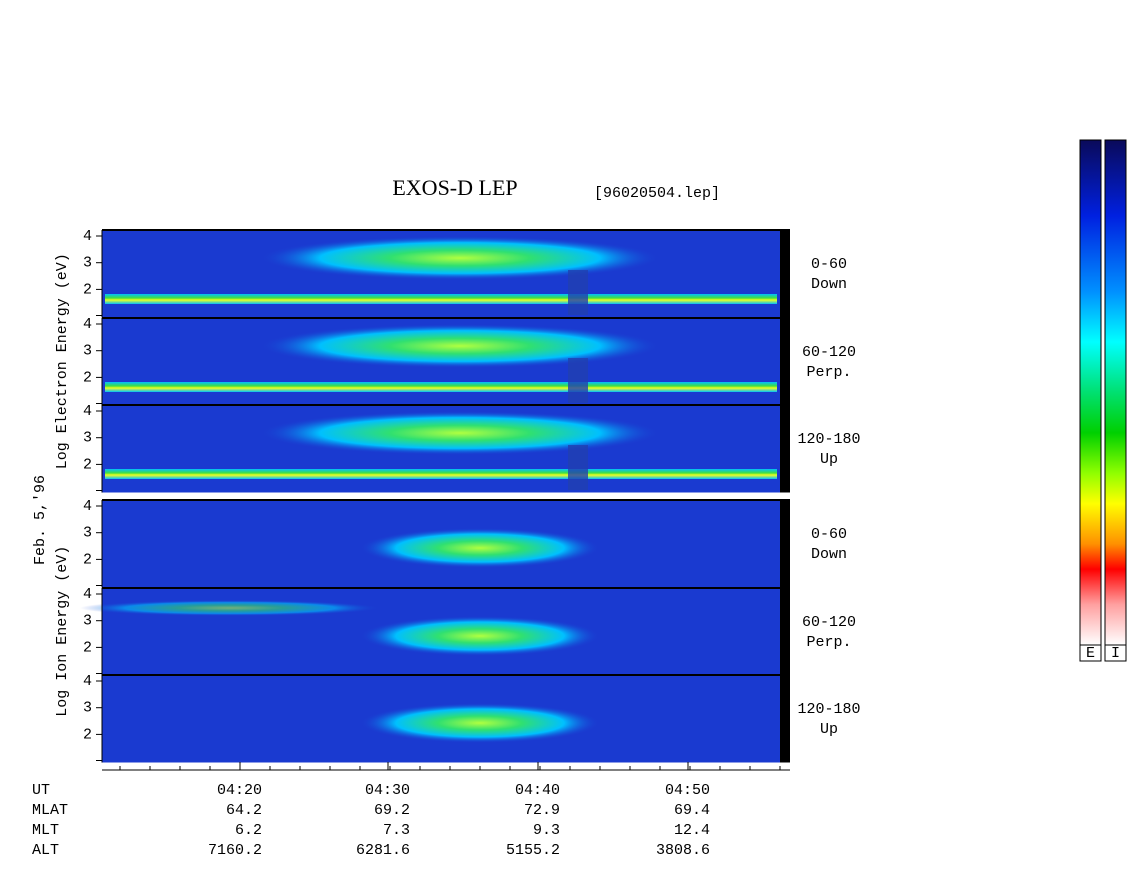  What do you see at coordinates (62, 361) in the screenshot?
I see `y-axis-label: Log Electron Energy (eV)` at bounding box center [62, 361].